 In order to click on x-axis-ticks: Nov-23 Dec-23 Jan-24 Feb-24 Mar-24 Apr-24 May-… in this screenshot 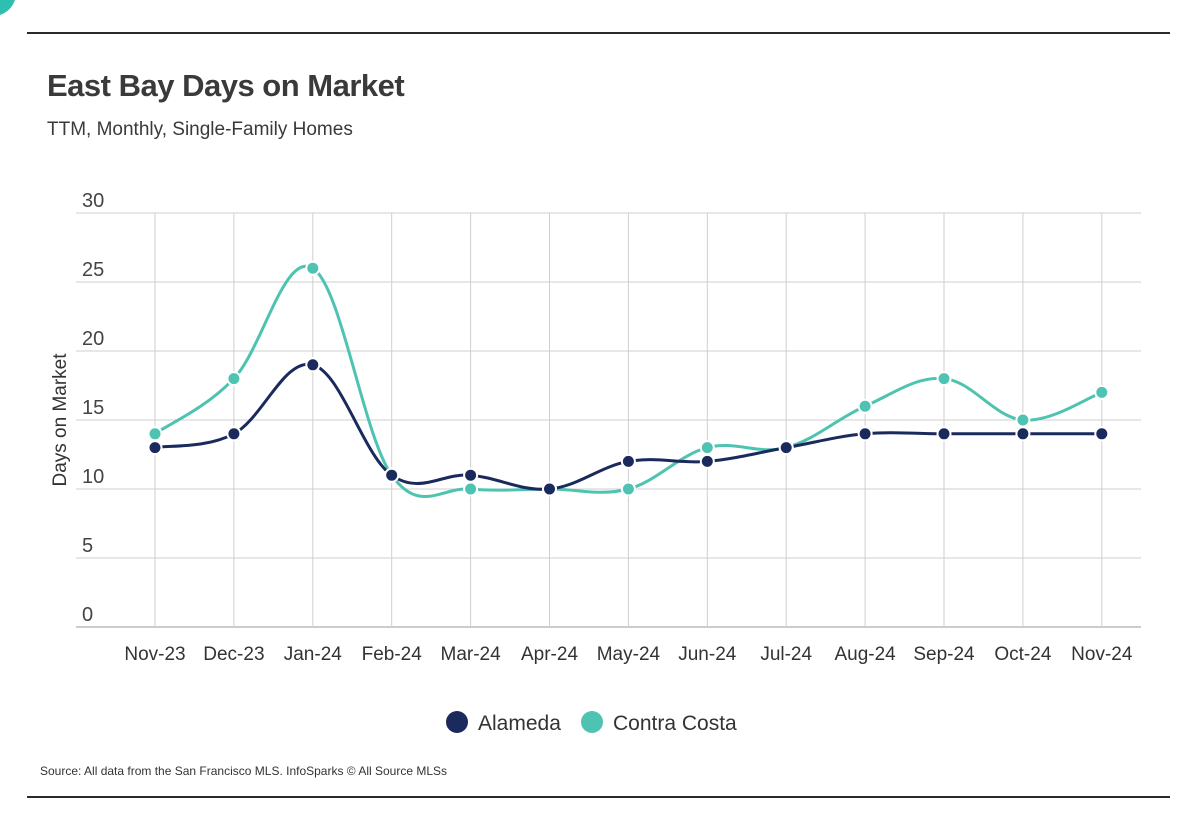, I will do `click(628, 654)`.